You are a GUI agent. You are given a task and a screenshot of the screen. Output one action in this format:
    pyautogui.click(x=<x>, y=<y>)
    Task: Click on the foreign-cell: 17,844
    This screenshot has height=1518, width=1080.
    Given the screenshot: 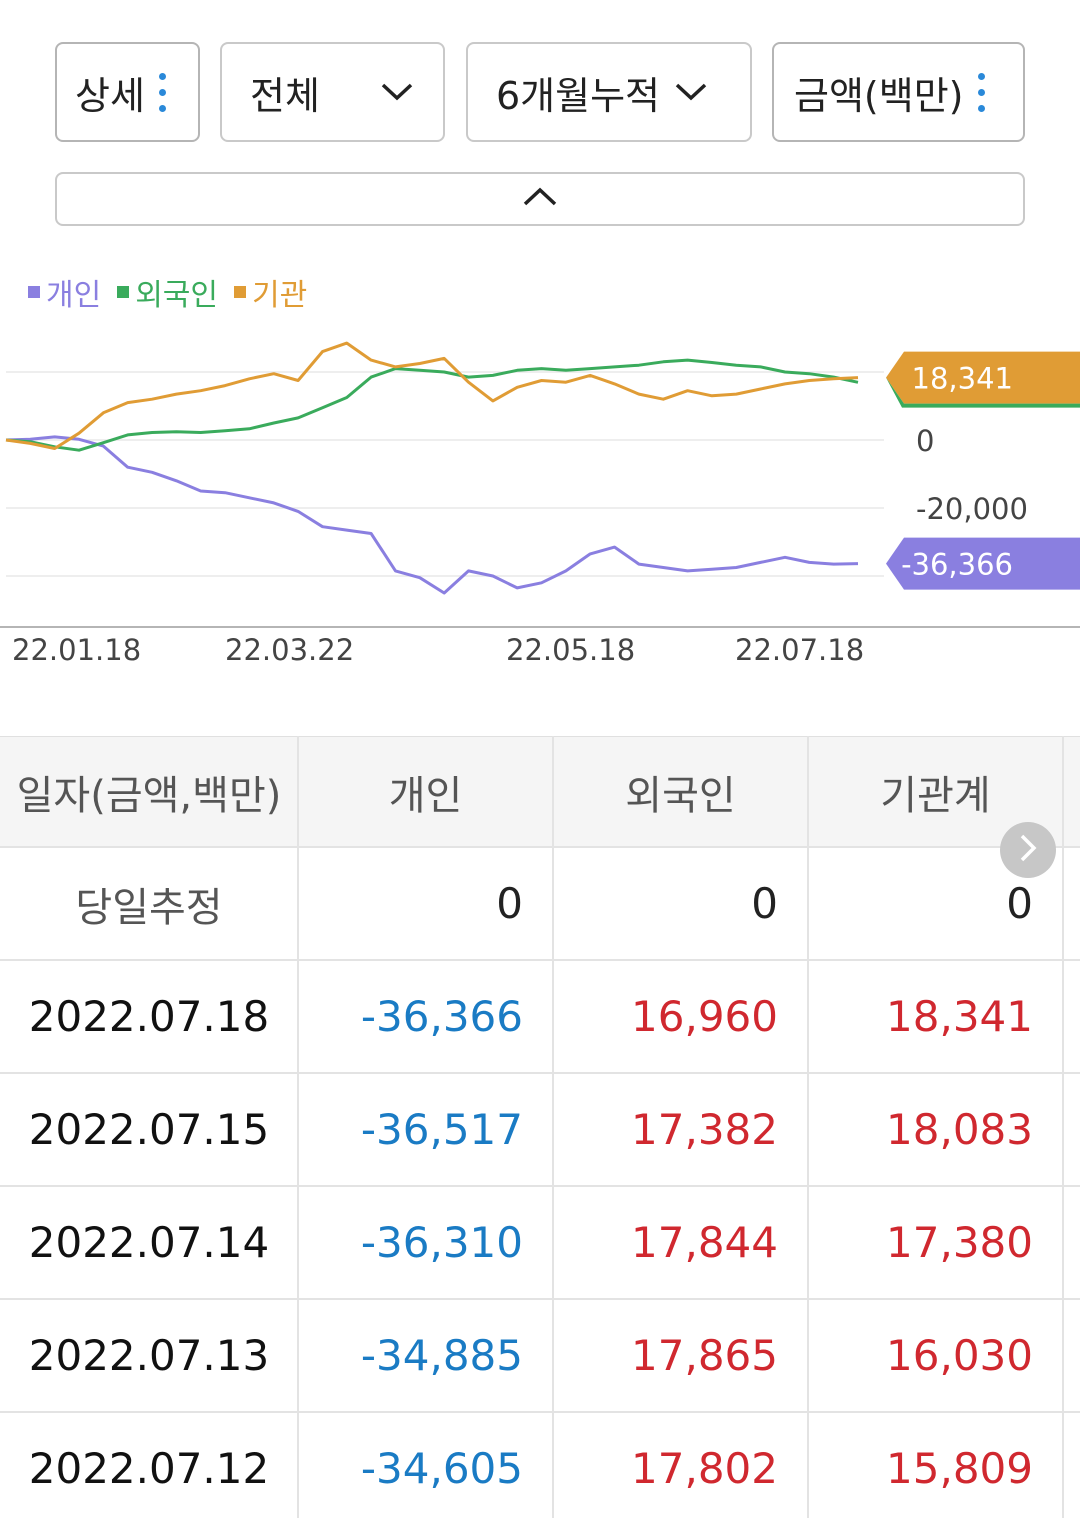 What is the action you would take?
    pyautogui.click(x=704, y=1242)
    